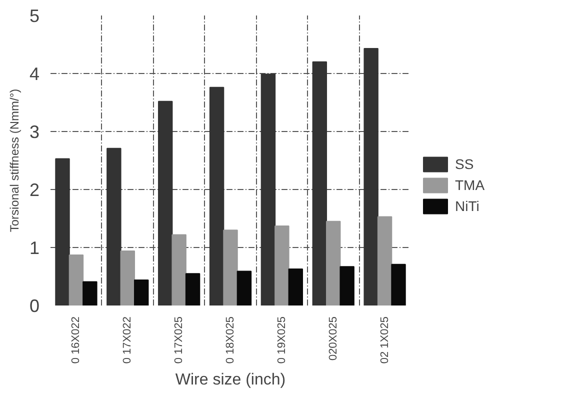 Image resolution: width=573 pixels, height=405 pixels. I want to click on x-axis-title: Wire size (inch), so click(230, 380).